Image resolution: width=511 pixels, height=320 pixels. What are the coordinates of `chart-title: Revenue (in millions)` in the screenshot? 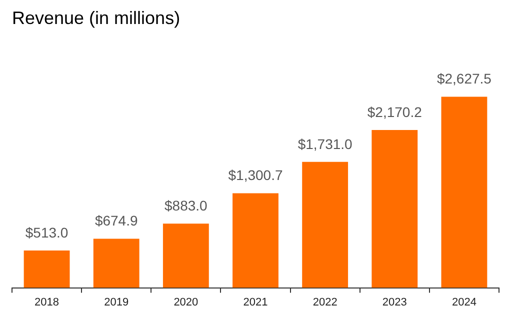 It's located at (96, 18).